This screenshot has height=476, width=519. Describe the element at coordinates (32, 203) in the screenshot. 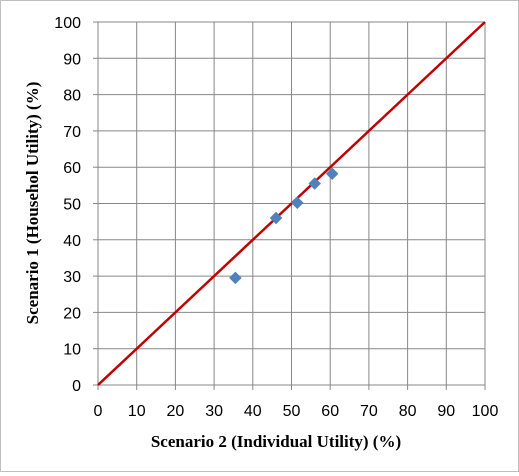

I see `y-axis-title: Scenario 1 (Househol Utility) (%)` at that location.